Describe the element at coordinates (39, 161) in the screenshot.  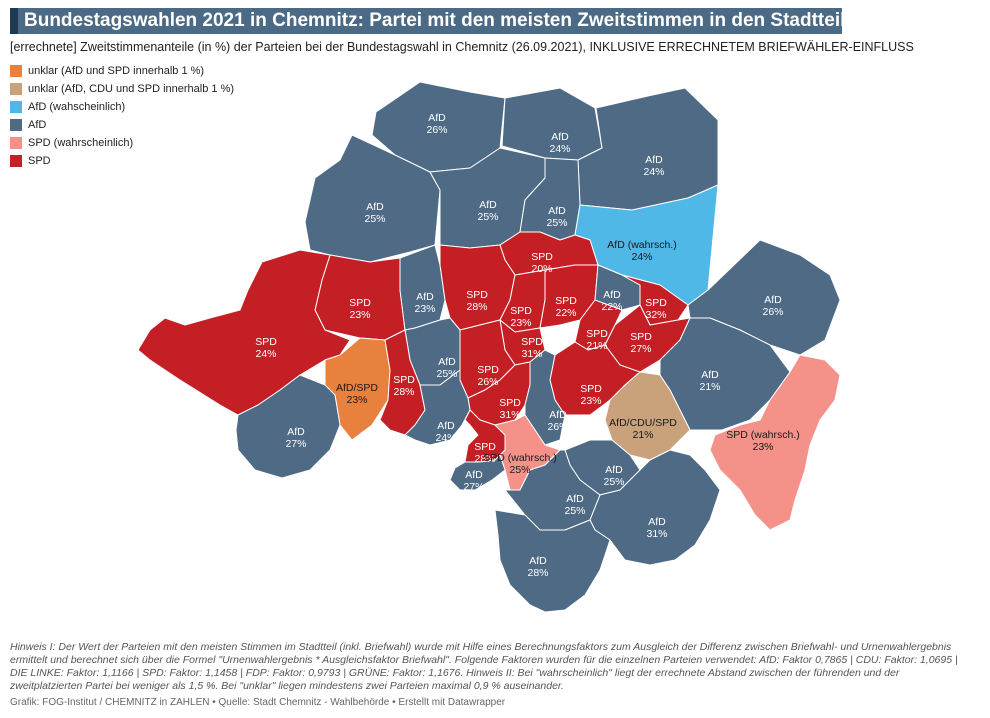
I see `legend-label: SPD` at that location.